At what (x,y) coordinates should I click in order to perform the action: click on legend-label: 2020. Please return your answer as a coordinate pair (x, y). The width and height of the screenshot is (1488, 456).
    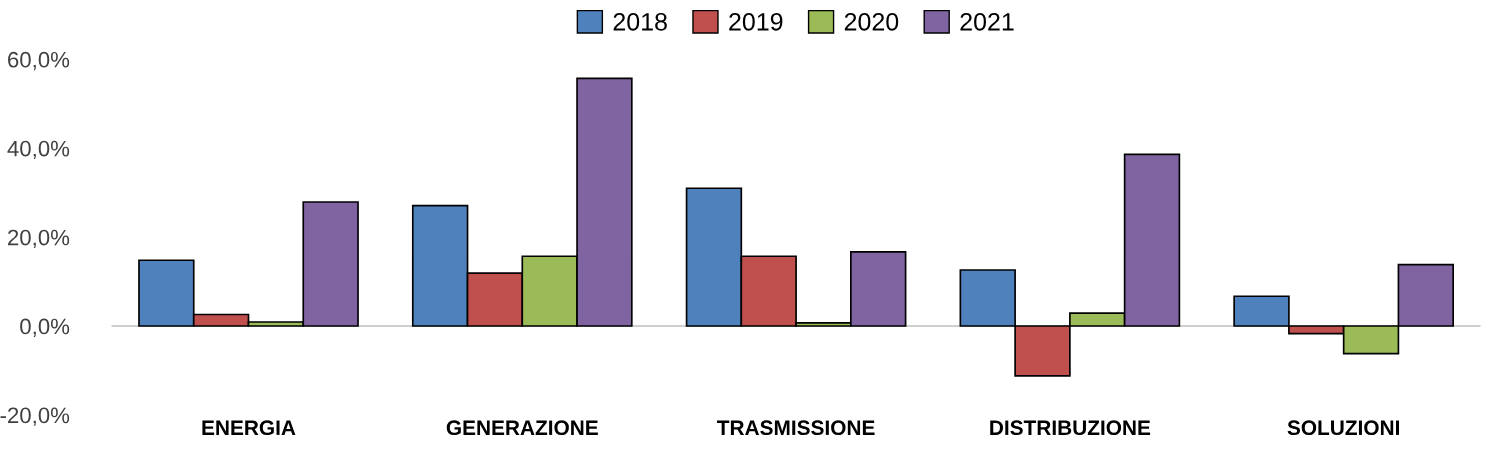
    Looking at the image, I should click on (871, 21).